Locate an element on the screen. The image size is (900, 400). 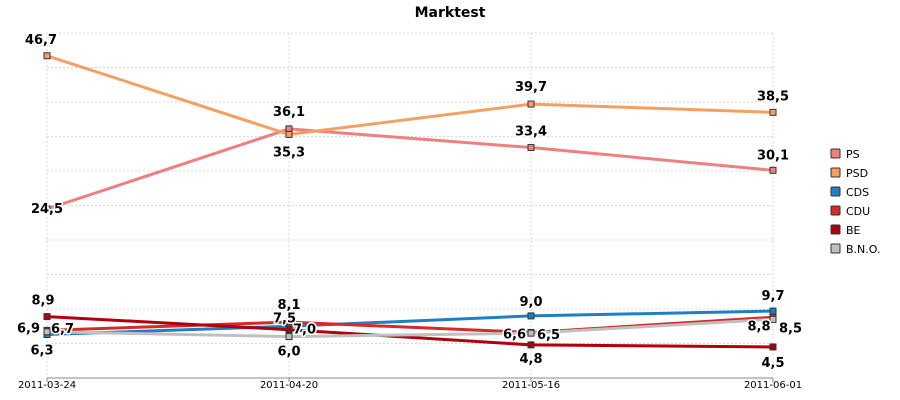
data-label: 33,4 is located at coordinates (531, 132).